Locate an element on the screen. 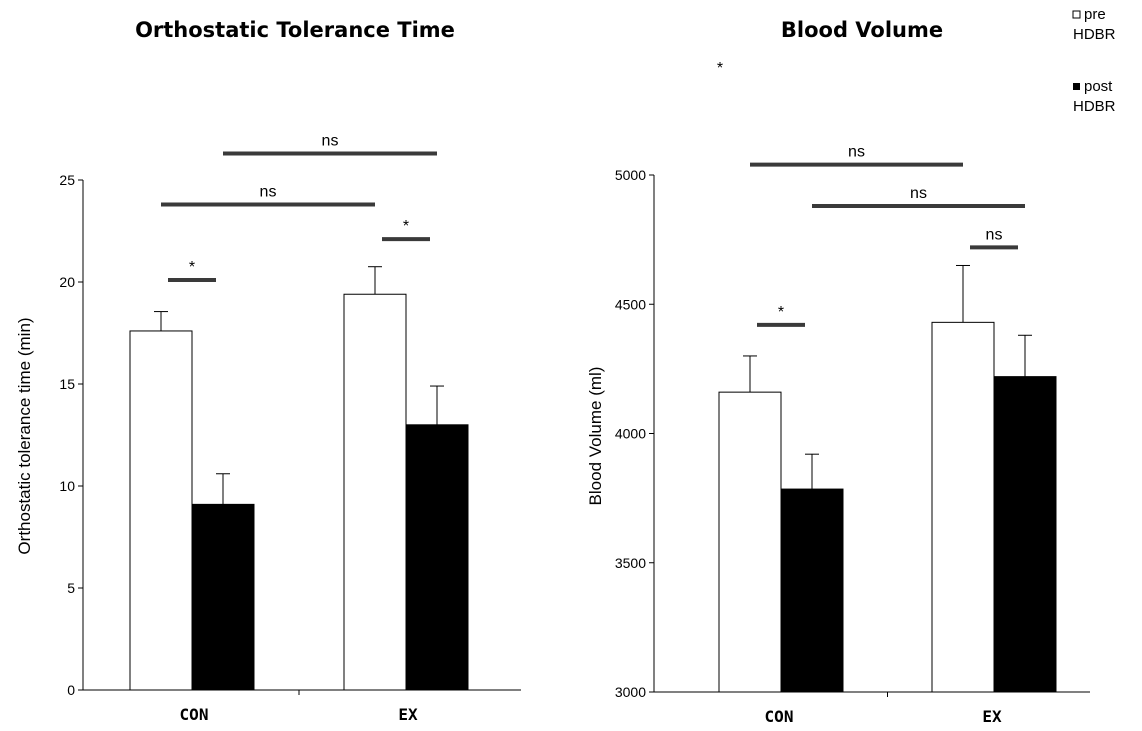  legend-label-pre-line2: HDBR is located at coordinates (1094, 34).